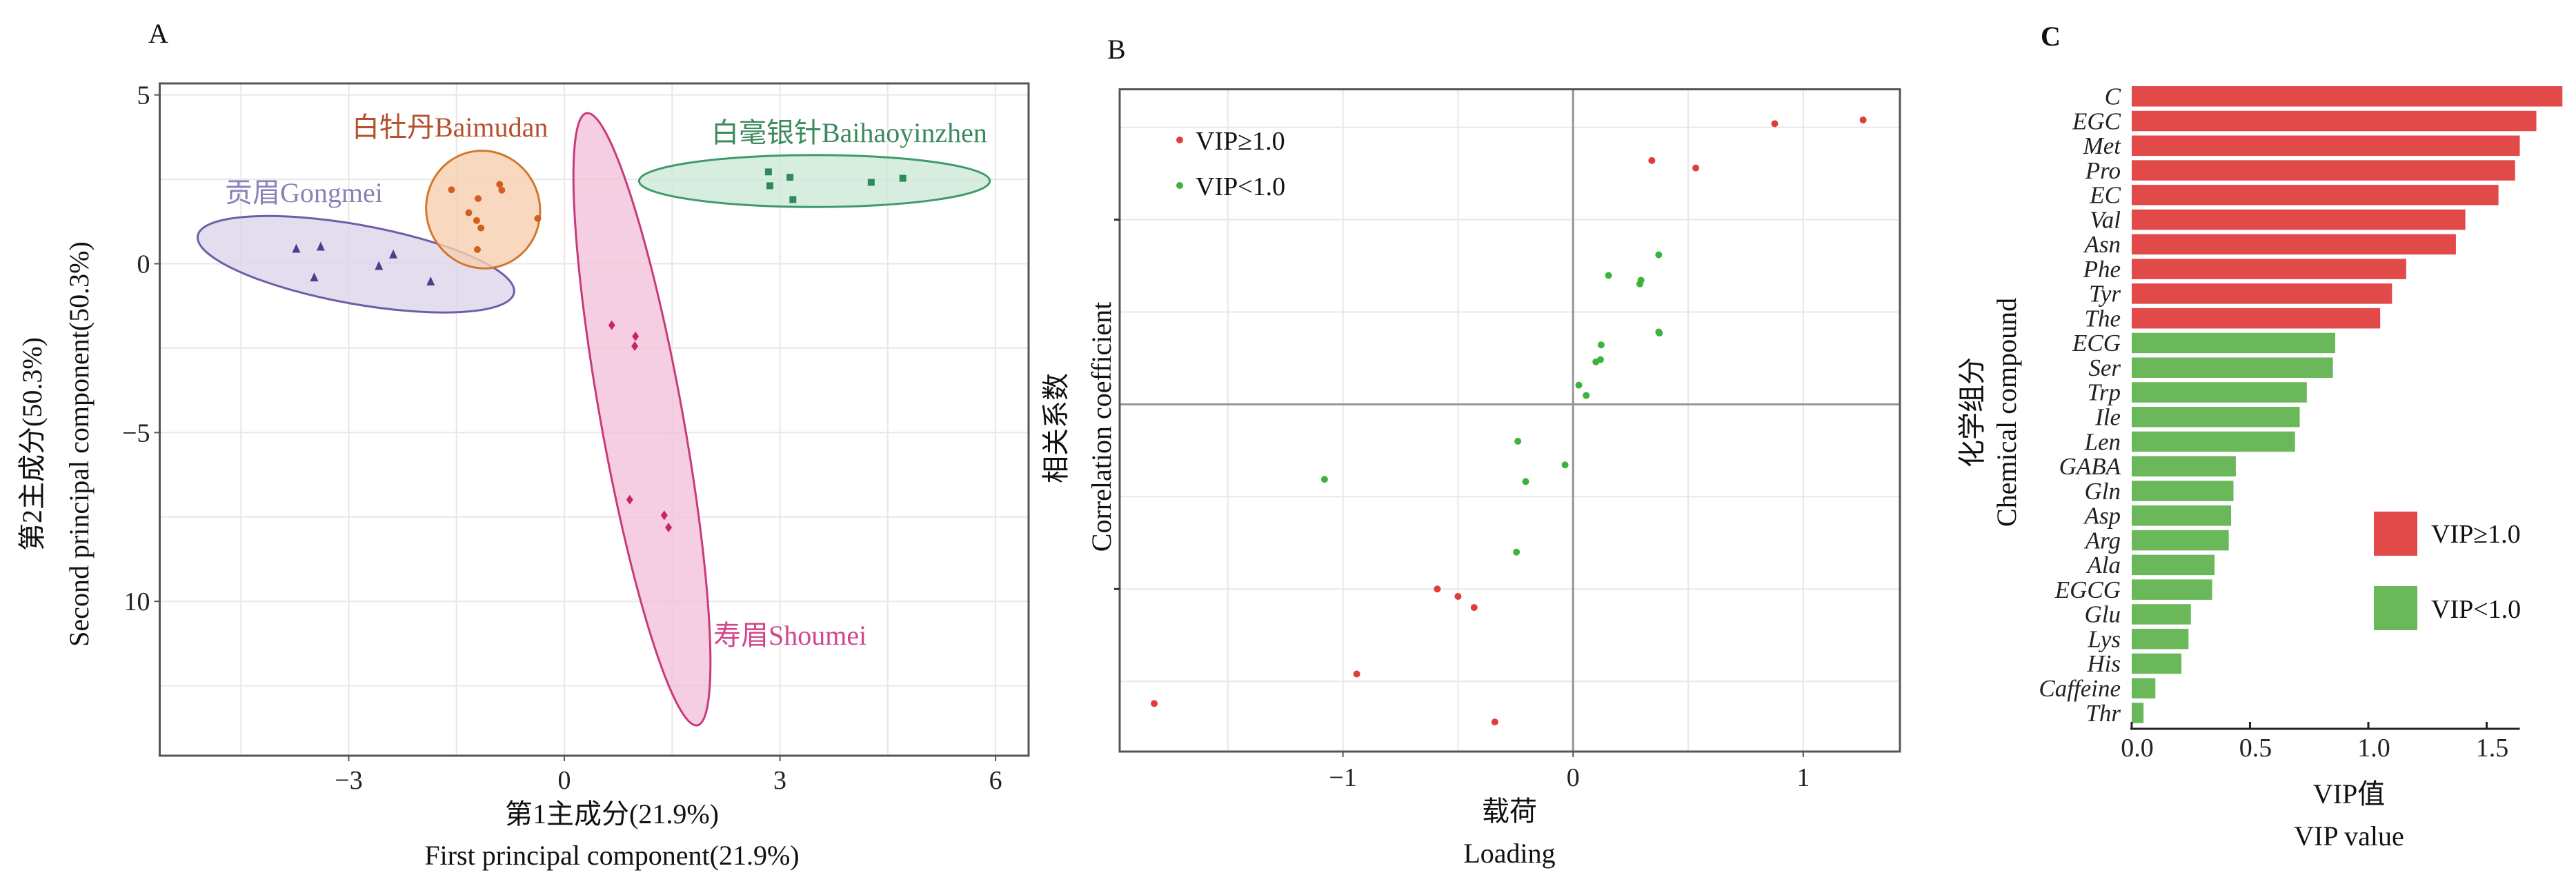 The height and width of the screenshot is (886, 2576). I want to click on legend-marker-vip-high, so click(1179, 140).